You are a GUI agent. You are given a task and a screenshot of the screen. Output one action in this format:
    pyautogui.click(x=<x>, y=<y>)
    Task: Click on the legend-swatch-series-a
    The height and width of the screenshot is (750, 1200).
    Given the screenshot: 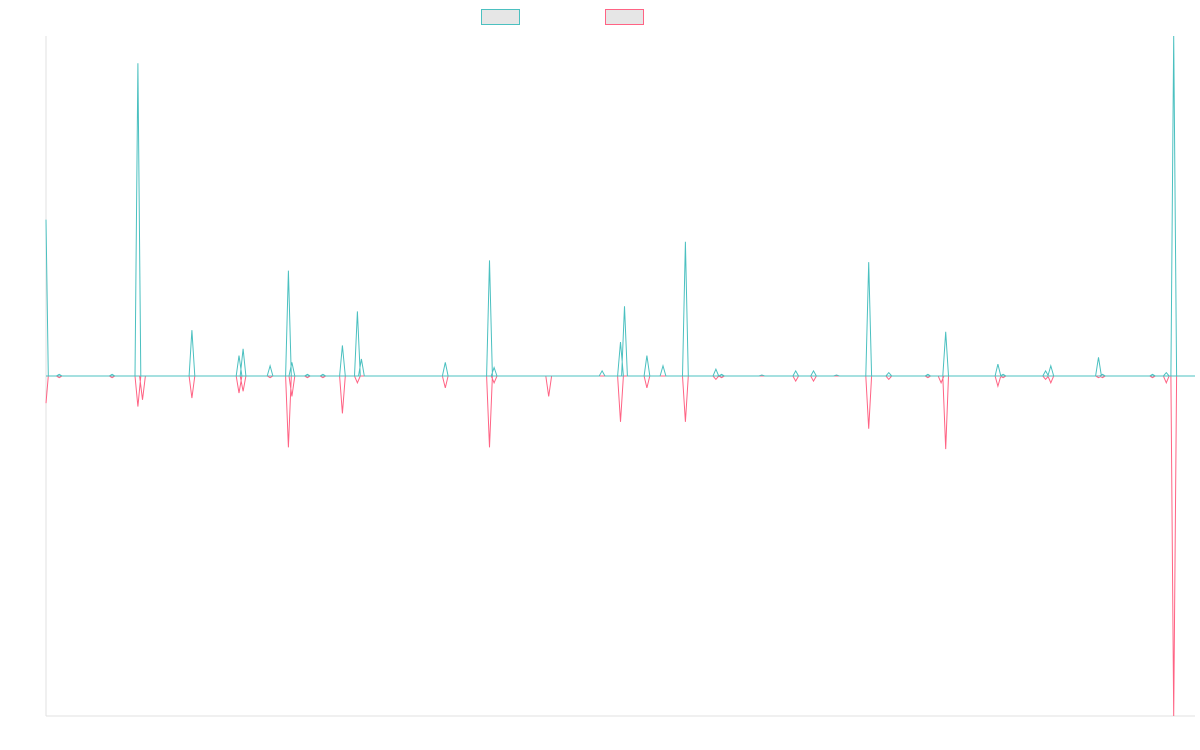 What is the action you would take?
    pyautogui.click(x=500, y=17)
    